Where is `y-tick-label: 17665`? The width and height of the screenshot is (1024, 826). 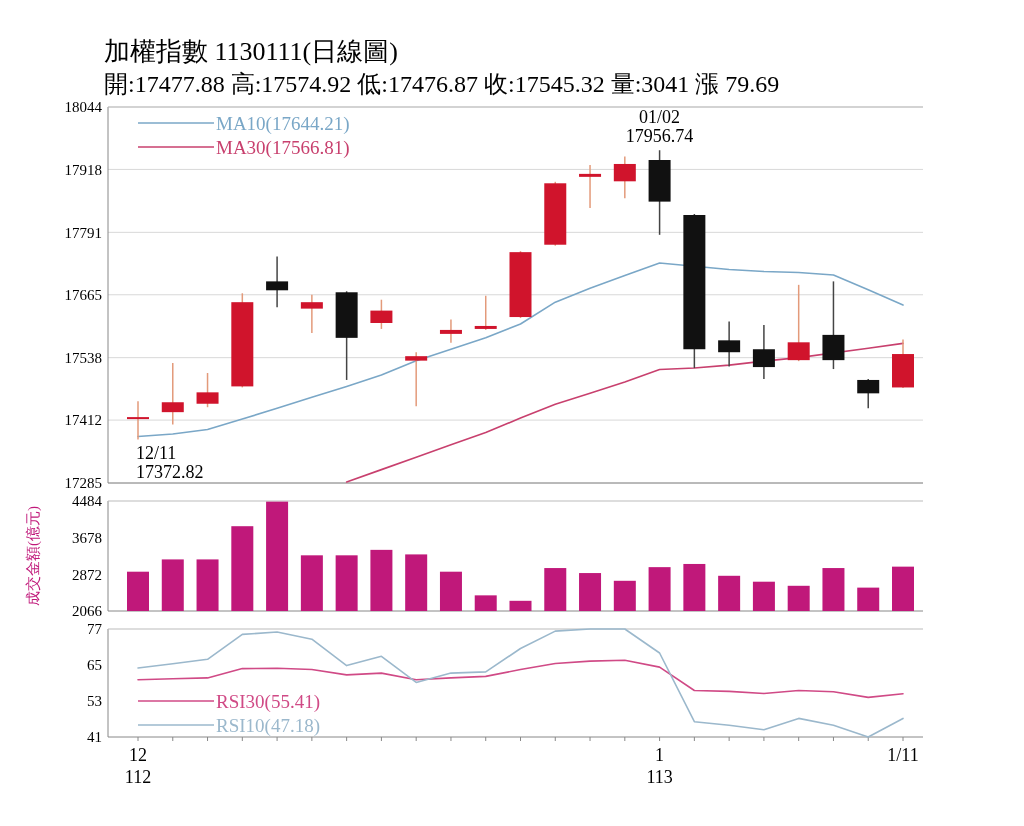 y-tick-label: 17665 is located at coordinates (83, 295).